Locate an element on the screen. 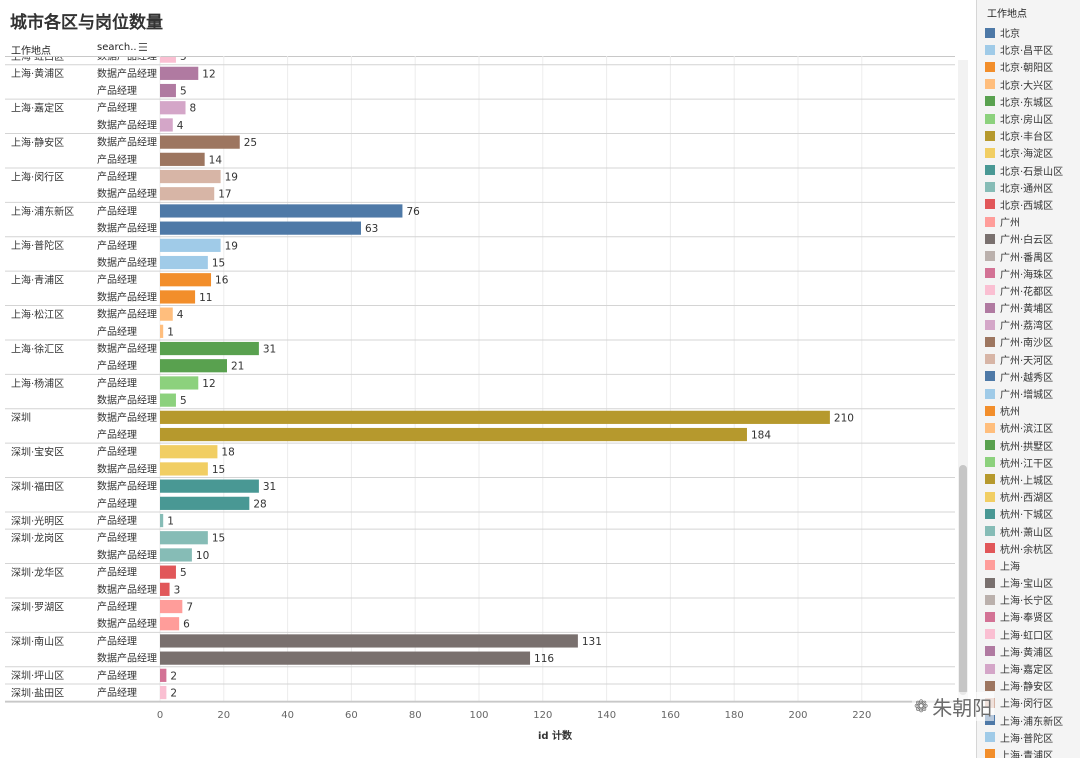 This screenshot has height=758, width=1080. bar-value-label: 28 is located at coordinates (259, 504).